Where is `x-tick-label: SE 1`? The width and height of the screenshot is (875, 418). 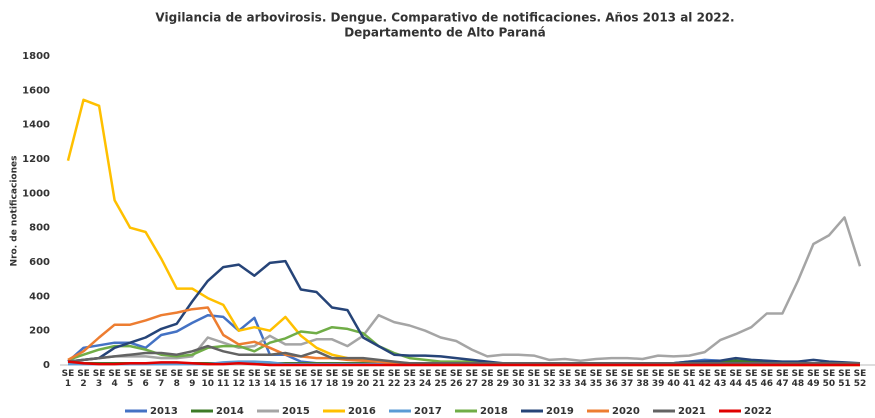
x-tick-label: SE 1 is located at coordinates (68, 379).